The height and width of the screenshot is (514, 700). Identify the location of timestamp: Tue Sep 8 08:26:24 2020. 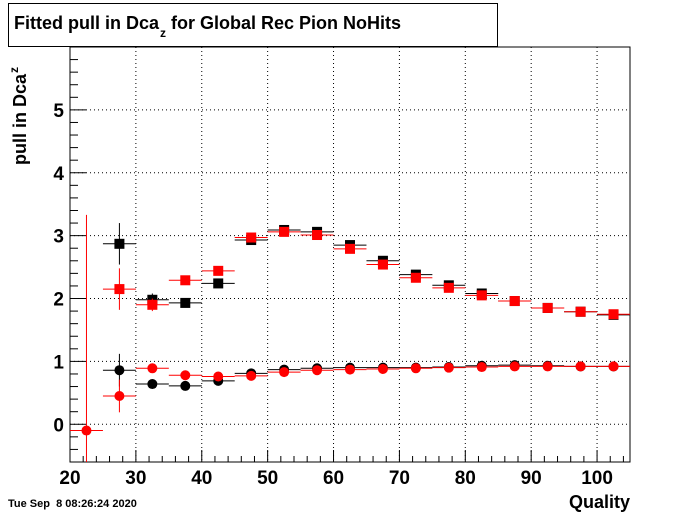
(72, 504).